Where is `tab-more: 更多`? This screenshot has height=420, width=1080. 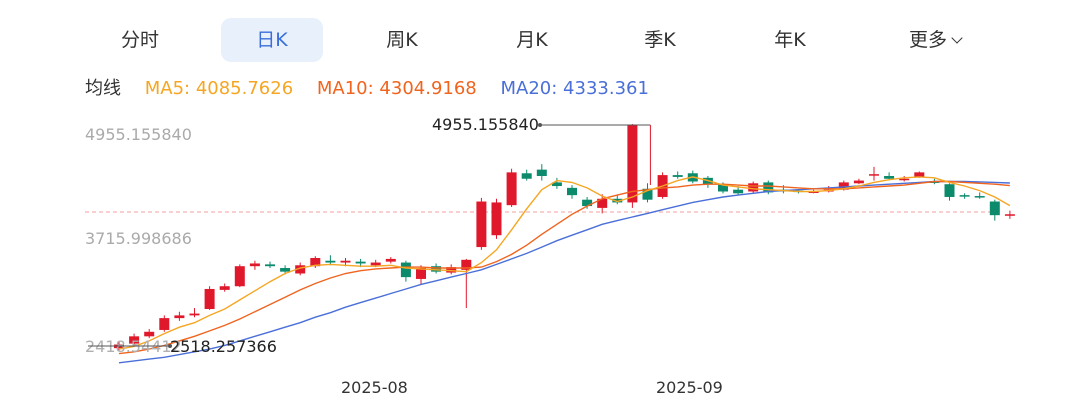
tab-more: 更多 is located at coordinates (935, 40).